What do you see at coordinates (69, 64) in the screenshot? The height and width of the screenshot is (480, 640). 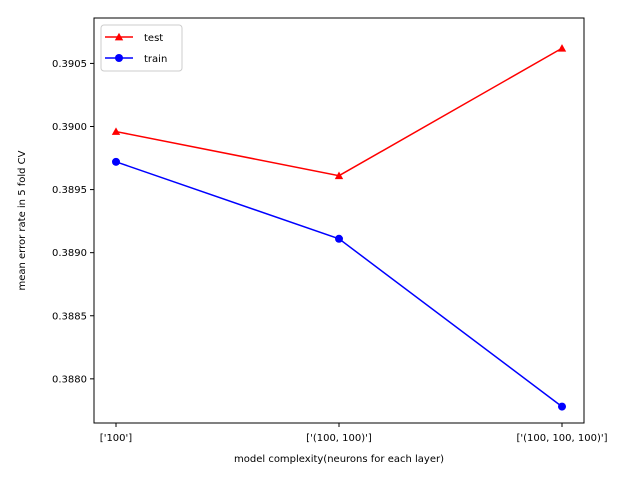 I see `y-tick-label: 0.3905` at bounding box center [69, 64].